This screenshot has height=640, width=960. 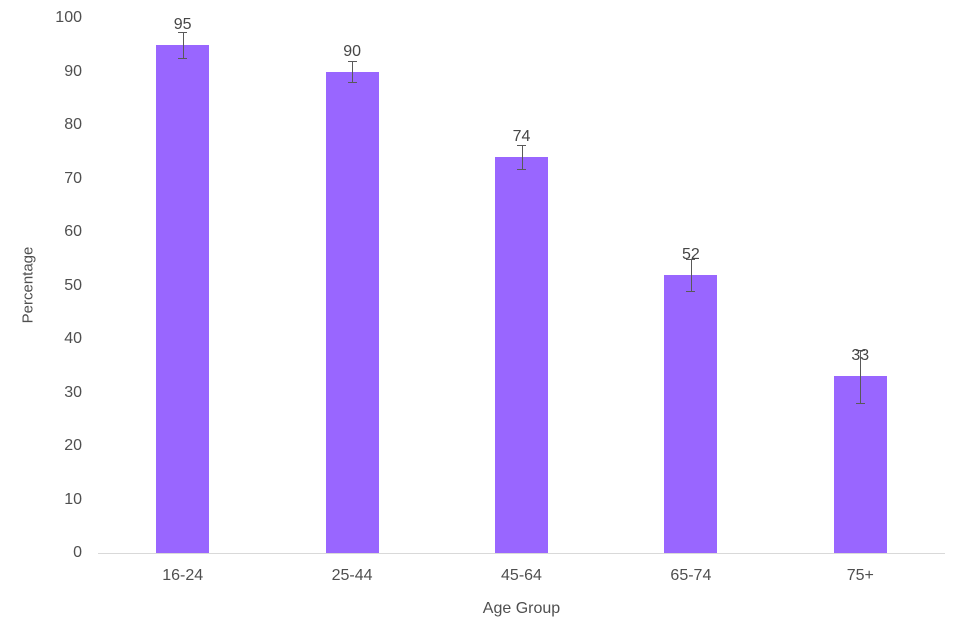 I want to click on x-tick-label: 25-44, so click(x=352, y=575).